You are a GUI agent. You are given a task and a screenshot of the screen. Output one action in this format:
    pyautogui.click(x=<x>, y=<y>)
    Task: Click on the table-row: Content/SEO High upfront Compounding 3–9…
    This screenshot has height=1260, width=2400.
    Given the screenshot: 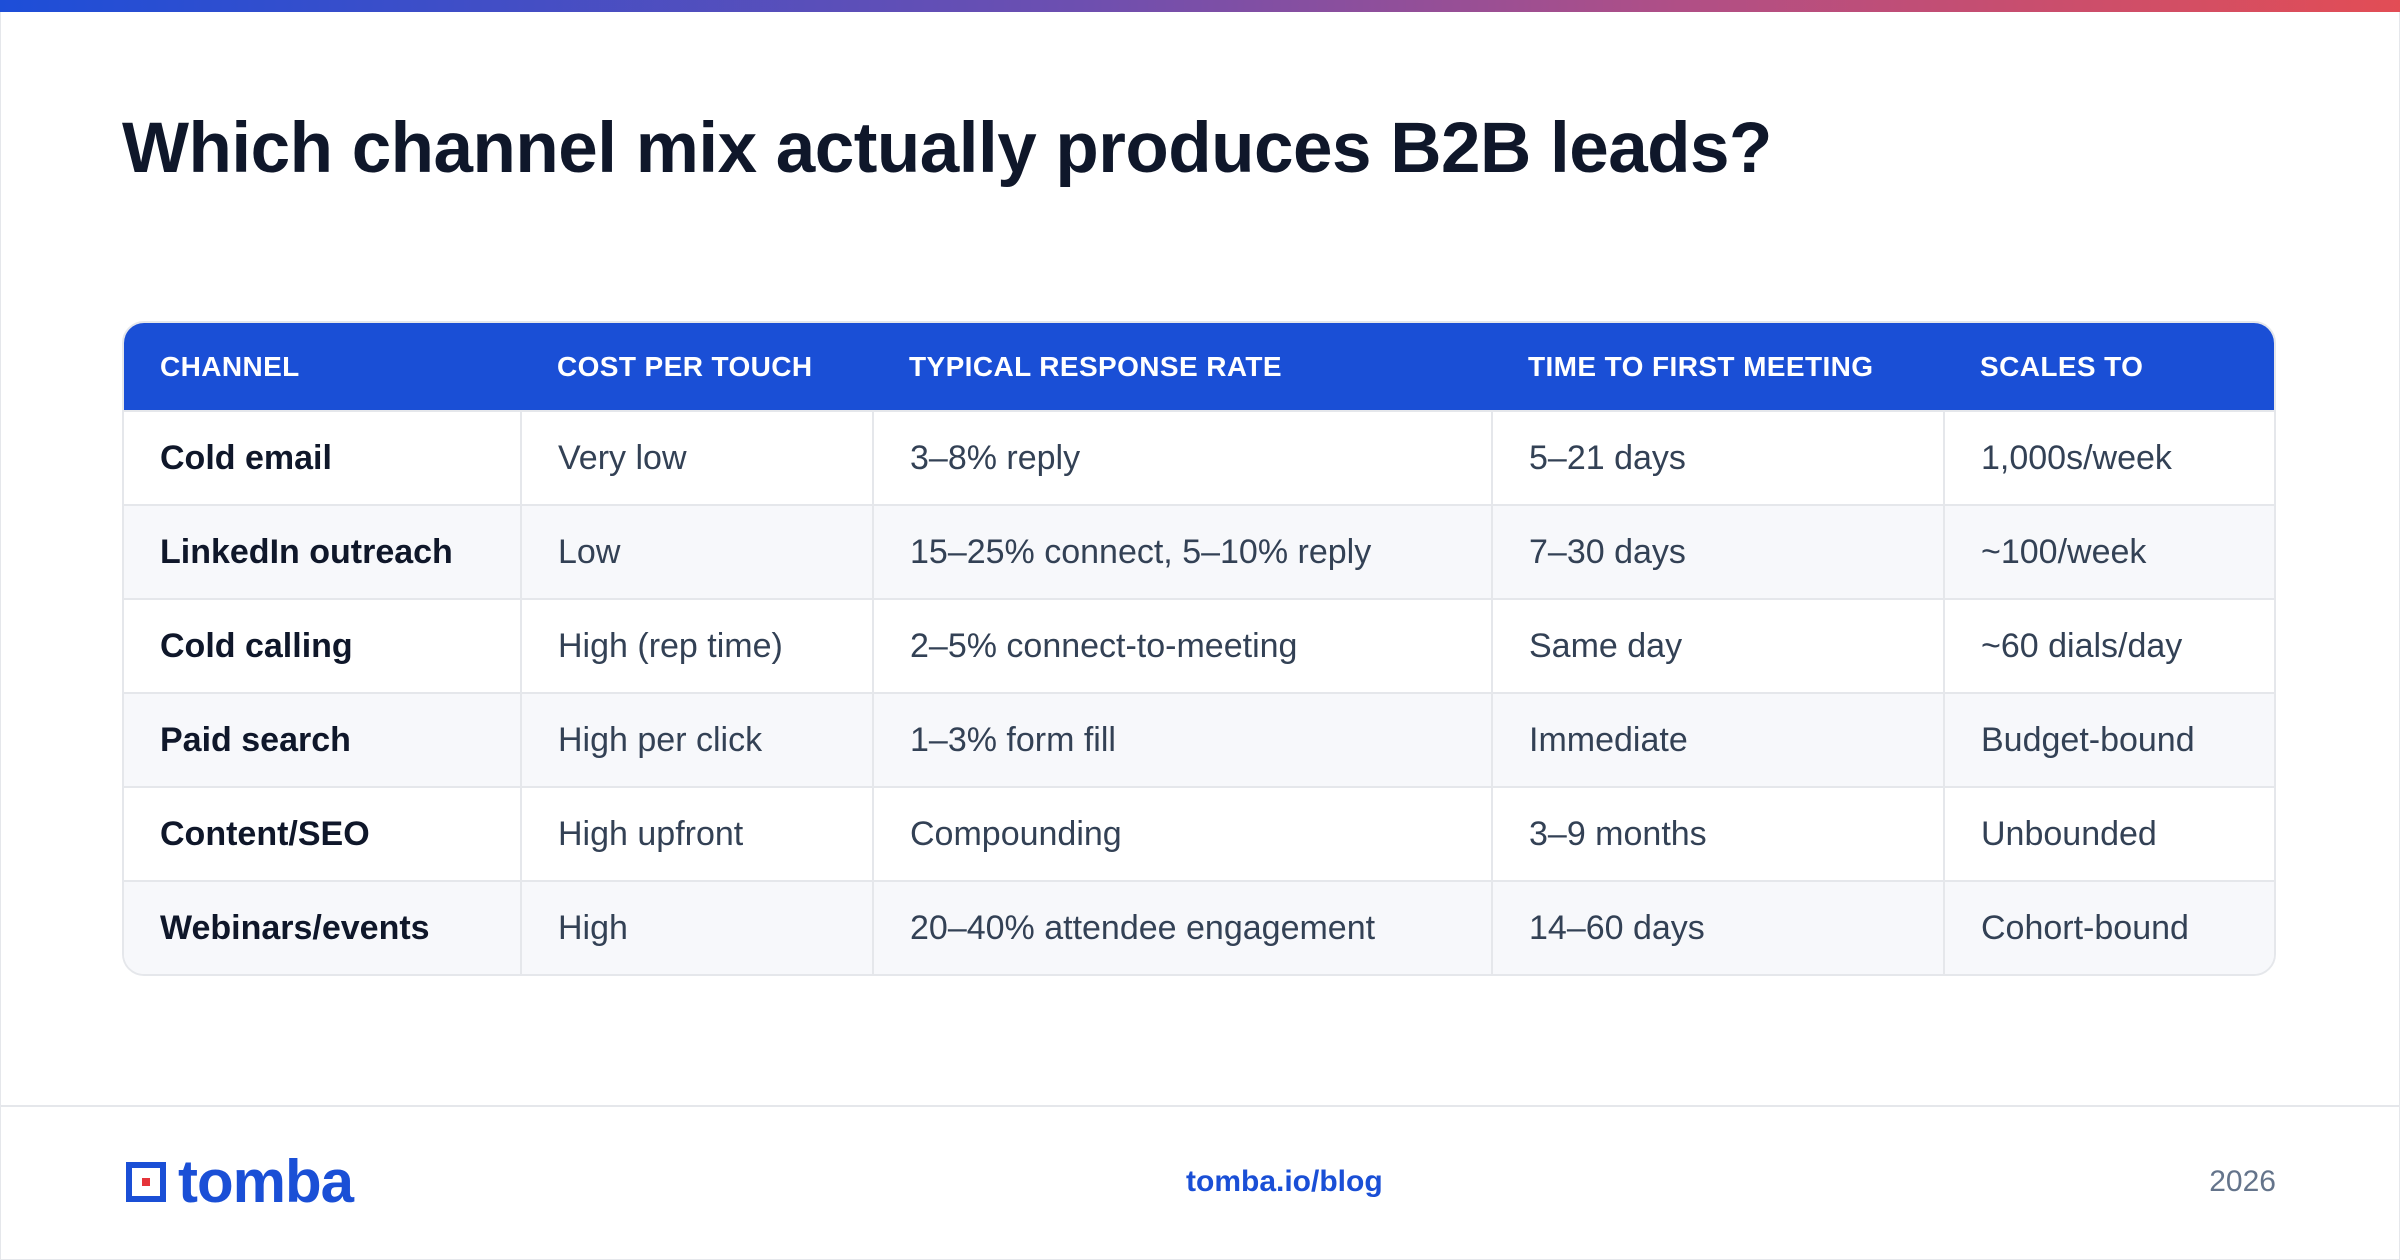 What is the action you would take?
    pyautogui.click(x=1199, y=833)
    